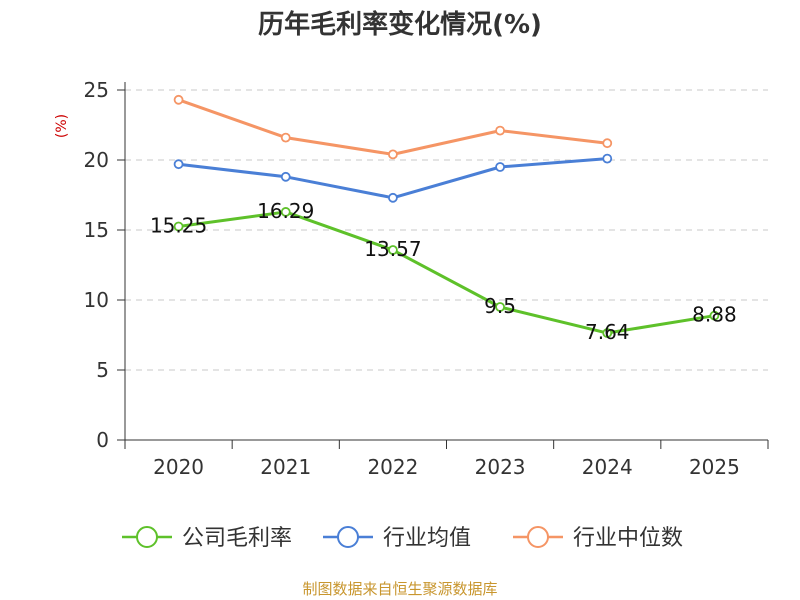  I want to click on data-label: 13.57, so click(392, 249).